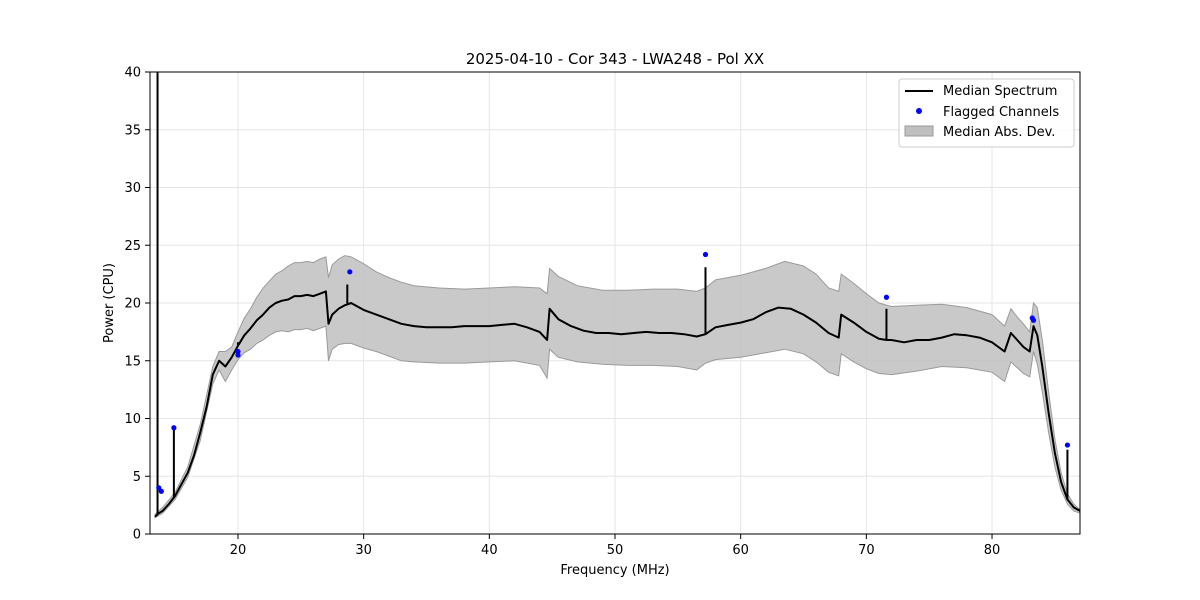  Describe the element at coordinates (992, 550) in the screenshot. I see `x-tick-label: 80` at that location.